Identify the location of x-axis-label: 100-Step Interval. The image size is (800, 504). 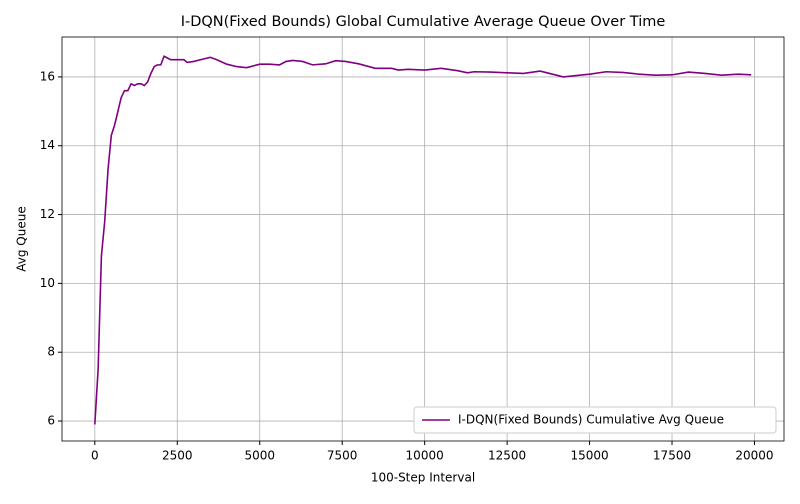
(423, 478).